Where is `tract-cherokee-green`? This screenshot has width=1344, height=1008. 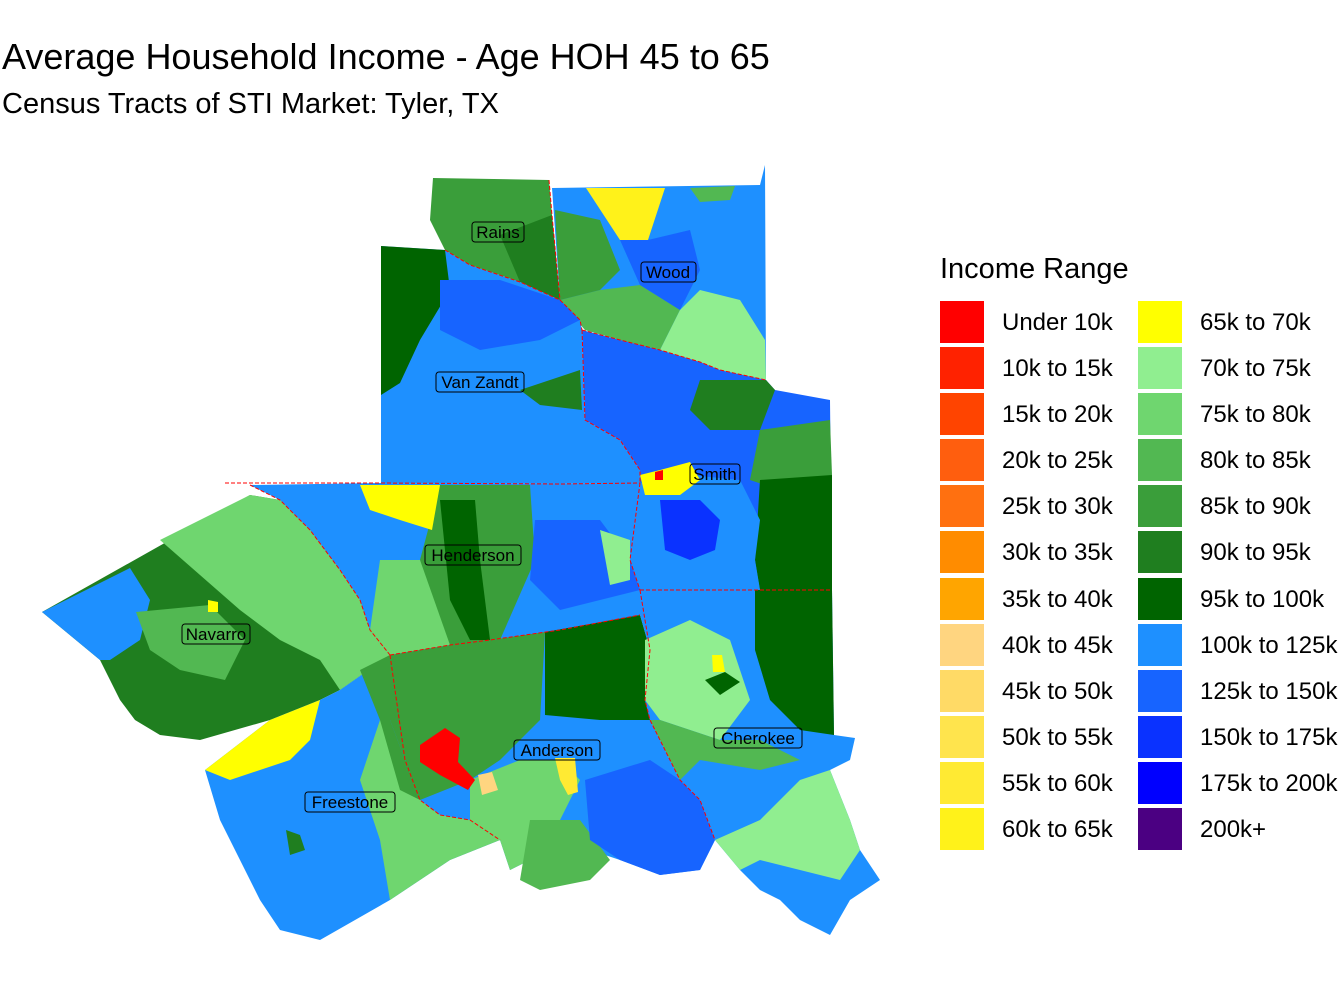
tract-cherokee-green is located at coordinates (725, 750).